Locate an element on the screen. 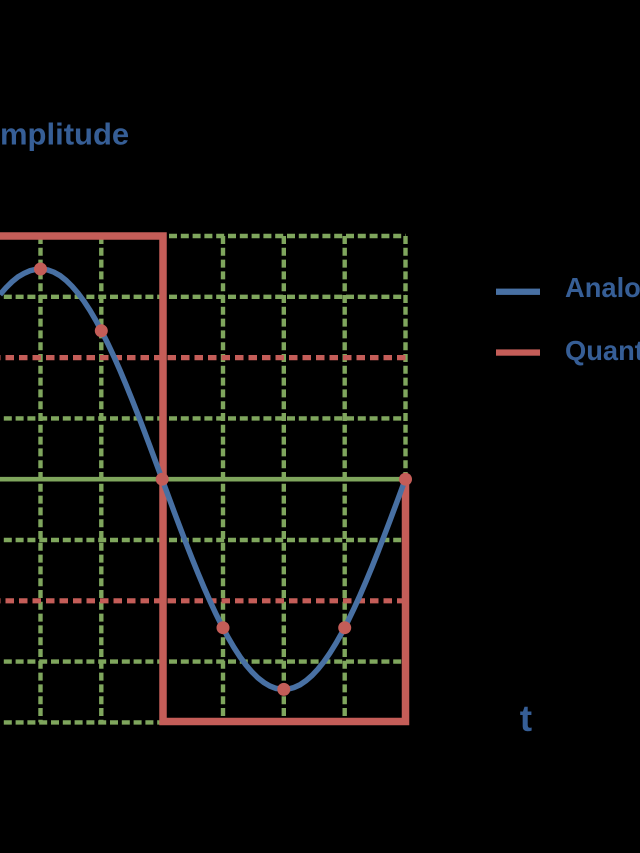 The image size is (640, 853). svg-text: Quantized signal is located at coordinates (602, 350).